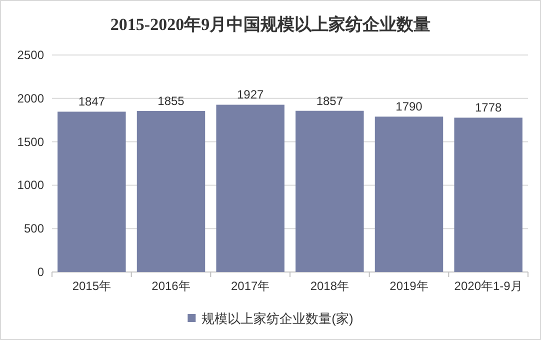 This screenshot has height=340, width=541. What do you see at coordinates (40, 272) in the screenshot?
I see `y-tick-label: 0` at bounding box center [40, 272].